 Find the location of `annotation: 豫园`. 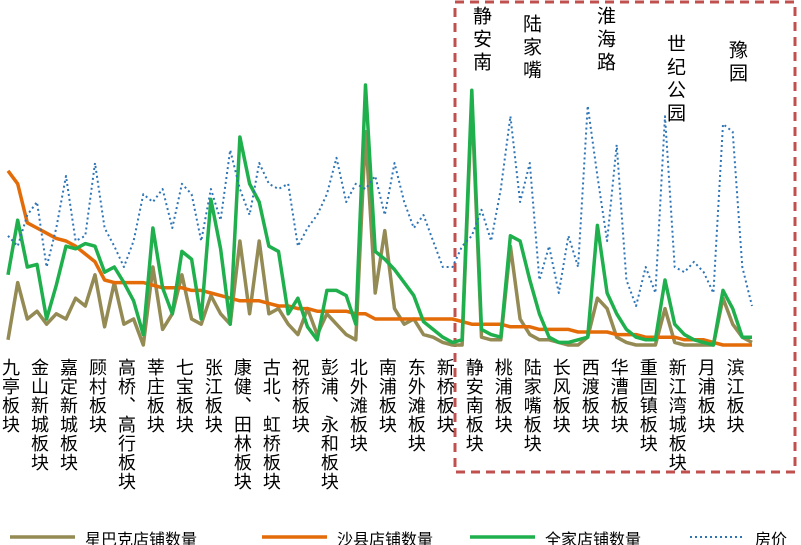

annotation: 豫园 is located at coordinates (737, 63).